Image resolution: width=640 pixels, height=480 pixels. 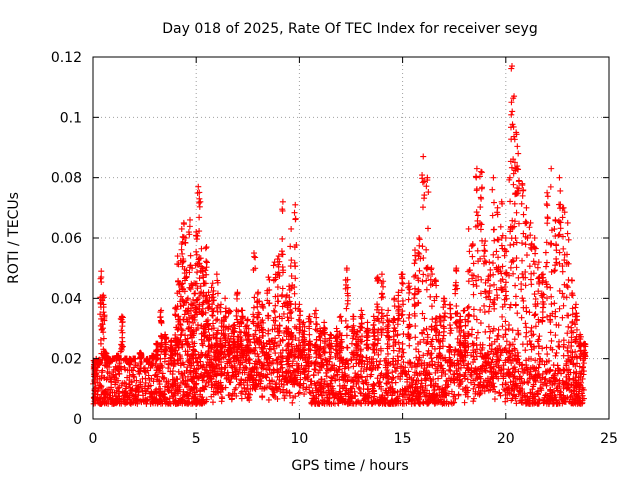 I want to click on y-tick-labels: 00.020.040.060.080.10.12, so click(x=66, y=239).